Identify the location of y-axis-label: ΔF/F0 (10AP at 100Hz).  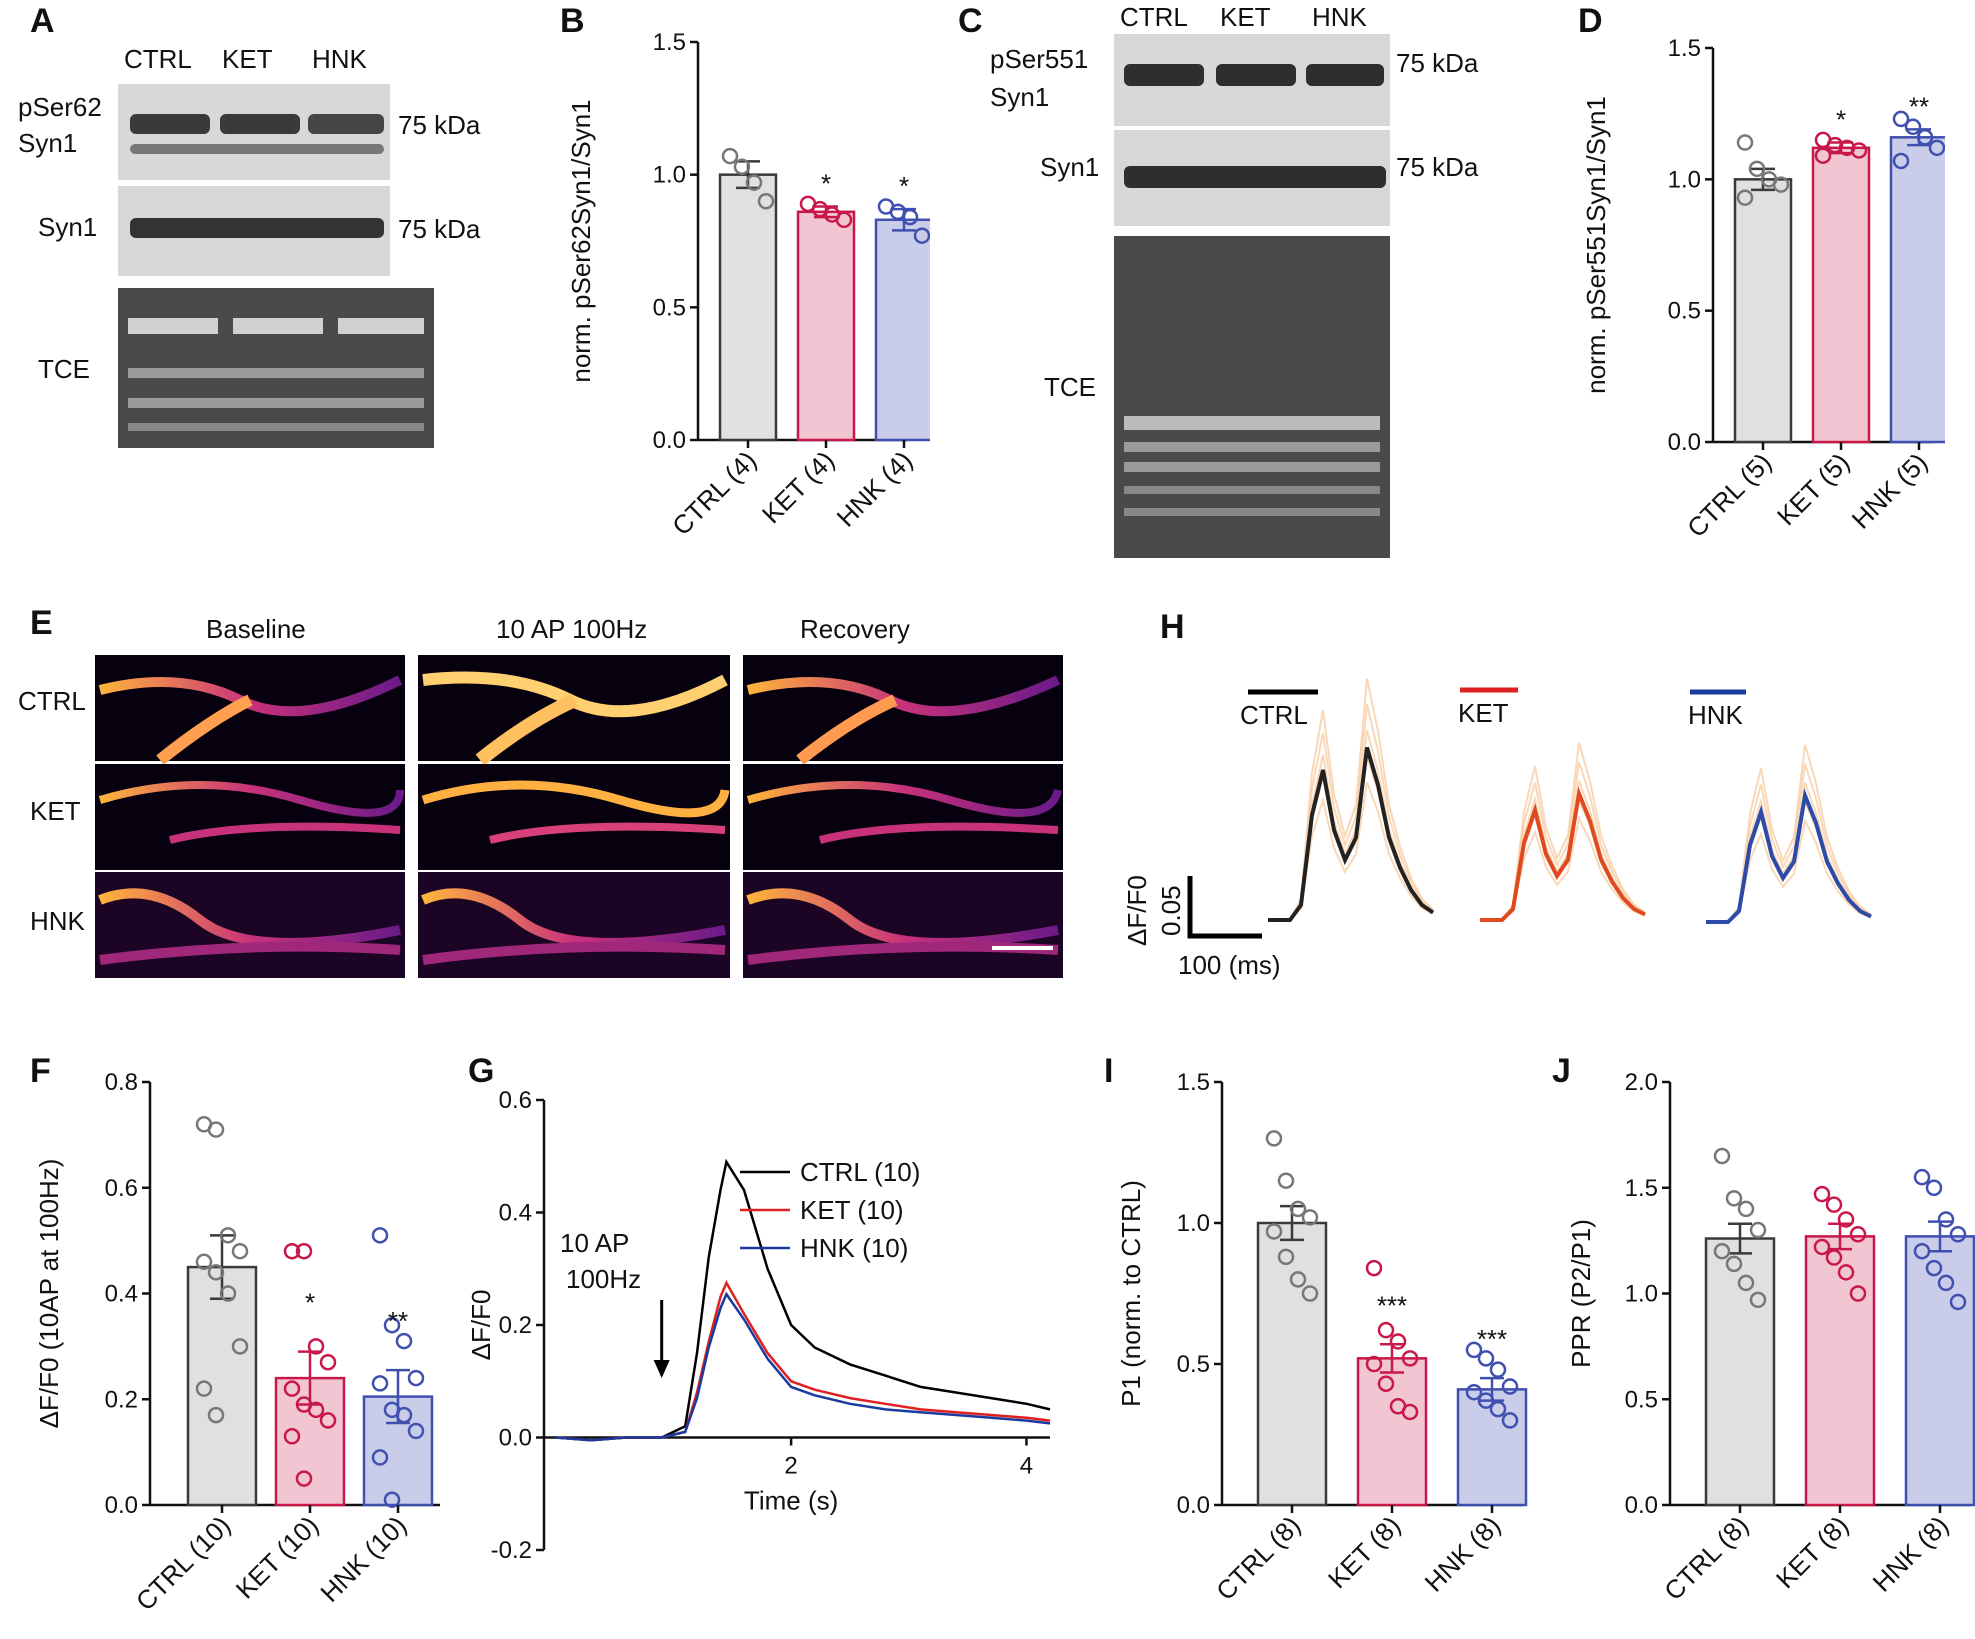
(49, 1294).